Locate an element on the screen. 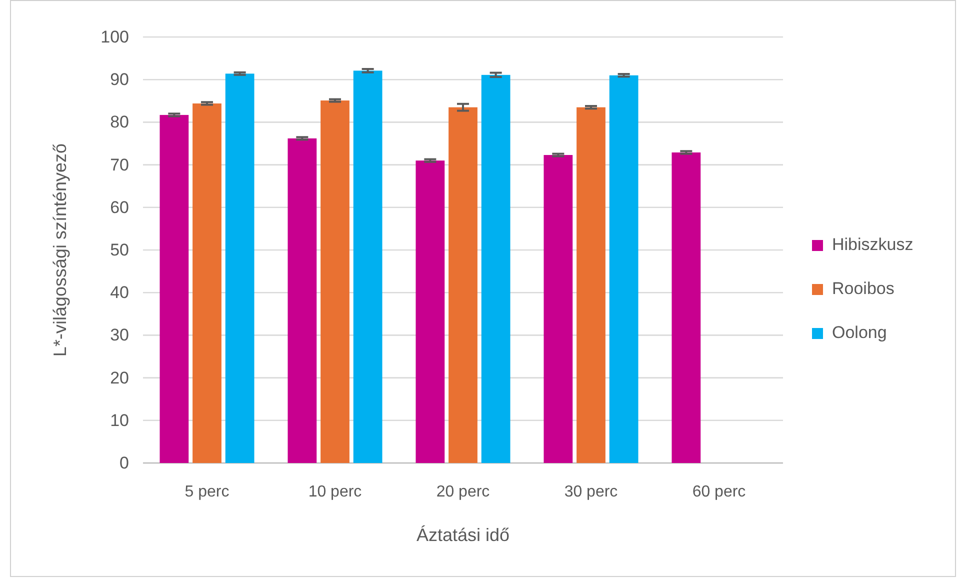  y-tick-label: 60 is located at coordinates (119, 207).